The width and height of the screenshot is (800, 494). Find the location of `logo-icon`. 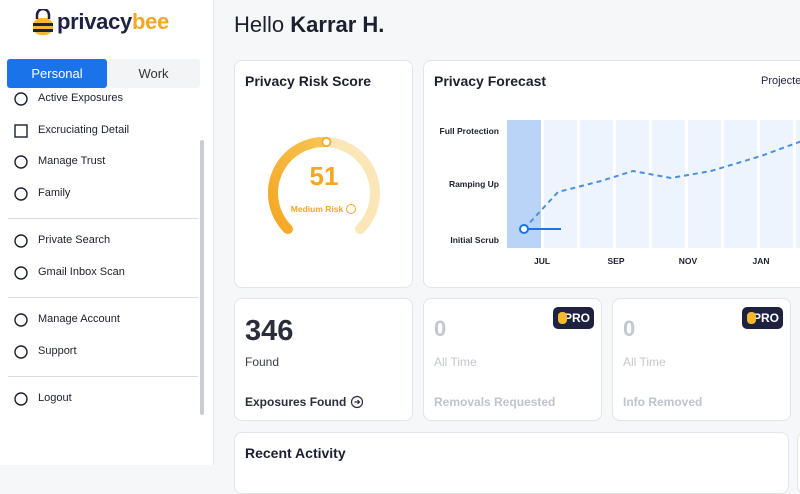

logo-icon is located at coordinates (43, 22).